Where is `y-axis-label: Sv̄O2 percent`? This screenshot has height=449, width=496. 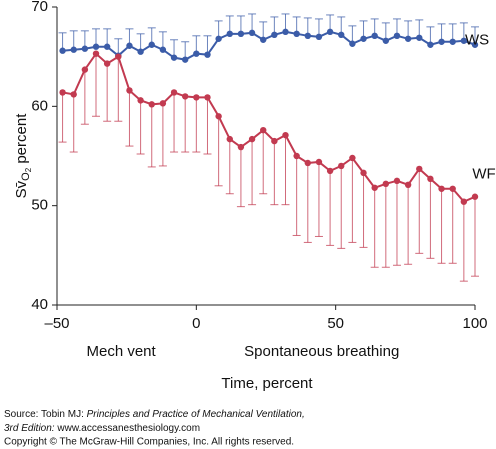
y-axis-label: Sv̄O2 percent is located at coordinates (23, 156).